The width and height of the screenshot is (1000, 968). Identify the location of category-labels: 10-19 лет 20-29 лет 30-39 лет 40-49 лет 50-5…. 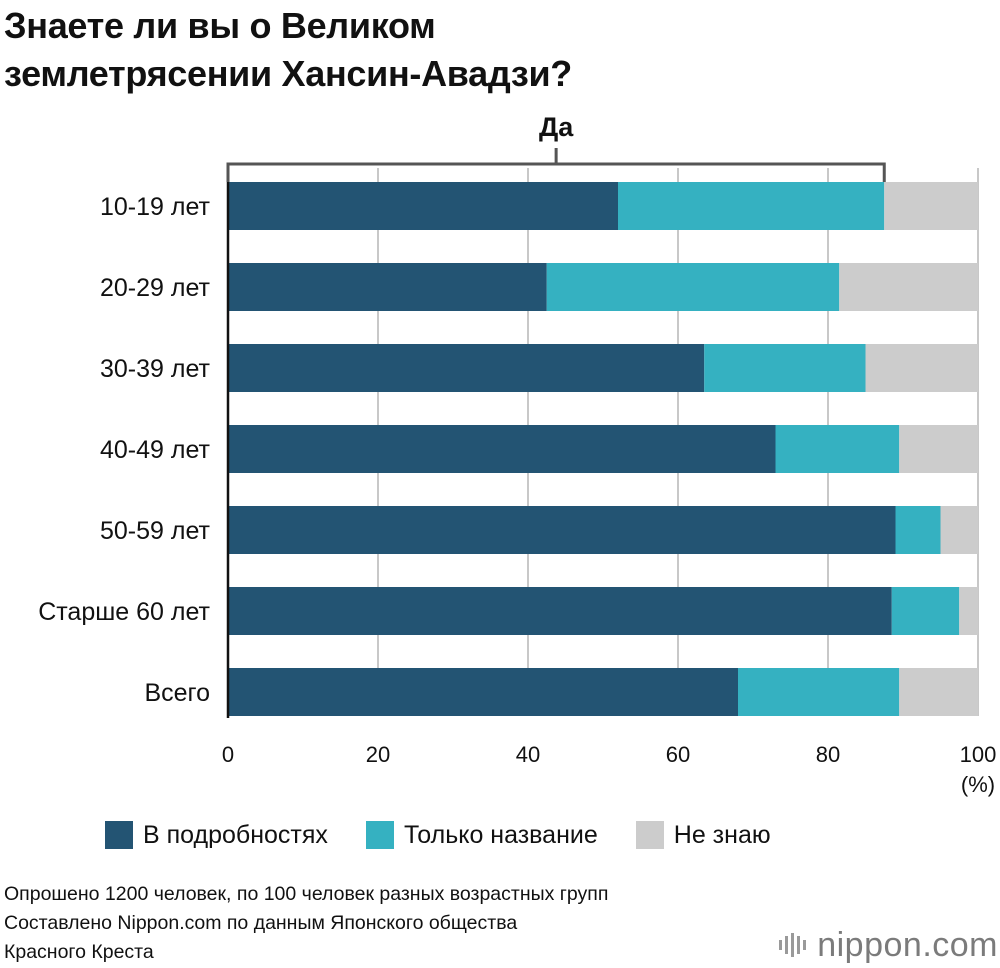
(124, 450).